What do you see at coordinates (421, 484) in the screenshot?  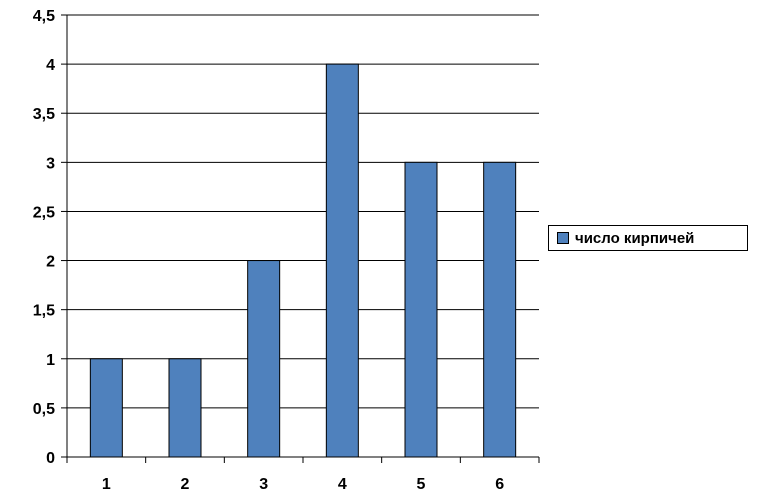 I see `x-tick-label: 5` at bounding box center [421, 484].